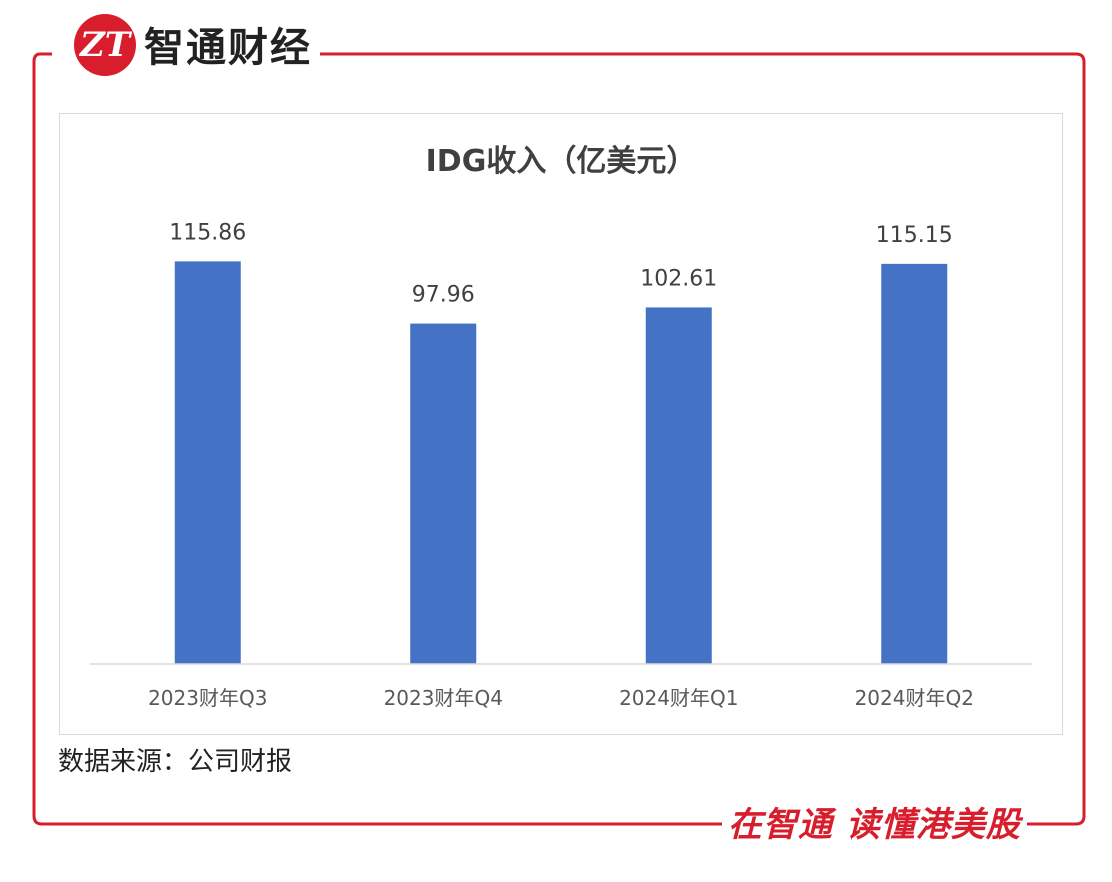 This screenshot has width=1112, height=882. Describe the element at coordinates (561, 161) in the screenshot. I see `chart-title: IDG收入（亿美元）` at that location.